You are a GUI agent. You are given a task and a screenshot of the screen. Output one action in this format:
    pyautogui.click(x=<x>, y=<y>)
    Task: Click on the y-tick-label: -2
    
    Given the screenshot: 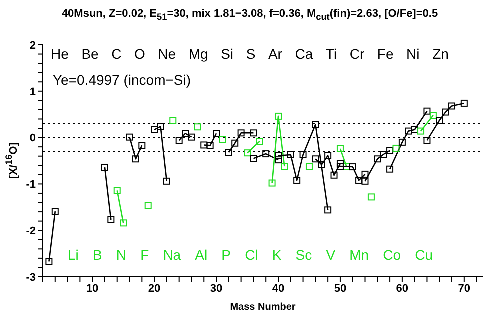 What is the action you would take?
    pyautogui.click(x=31, y=232)
    